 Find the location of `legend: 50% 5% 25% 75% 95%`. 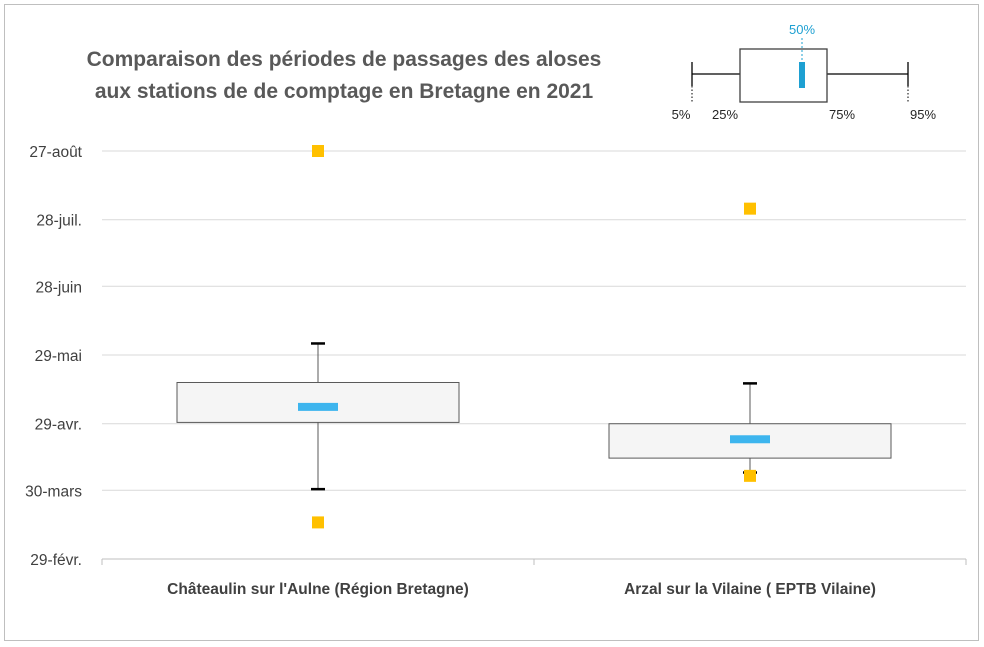

legend: 50% 5% 25% 75% 95% is located at coordinates (804, 72).